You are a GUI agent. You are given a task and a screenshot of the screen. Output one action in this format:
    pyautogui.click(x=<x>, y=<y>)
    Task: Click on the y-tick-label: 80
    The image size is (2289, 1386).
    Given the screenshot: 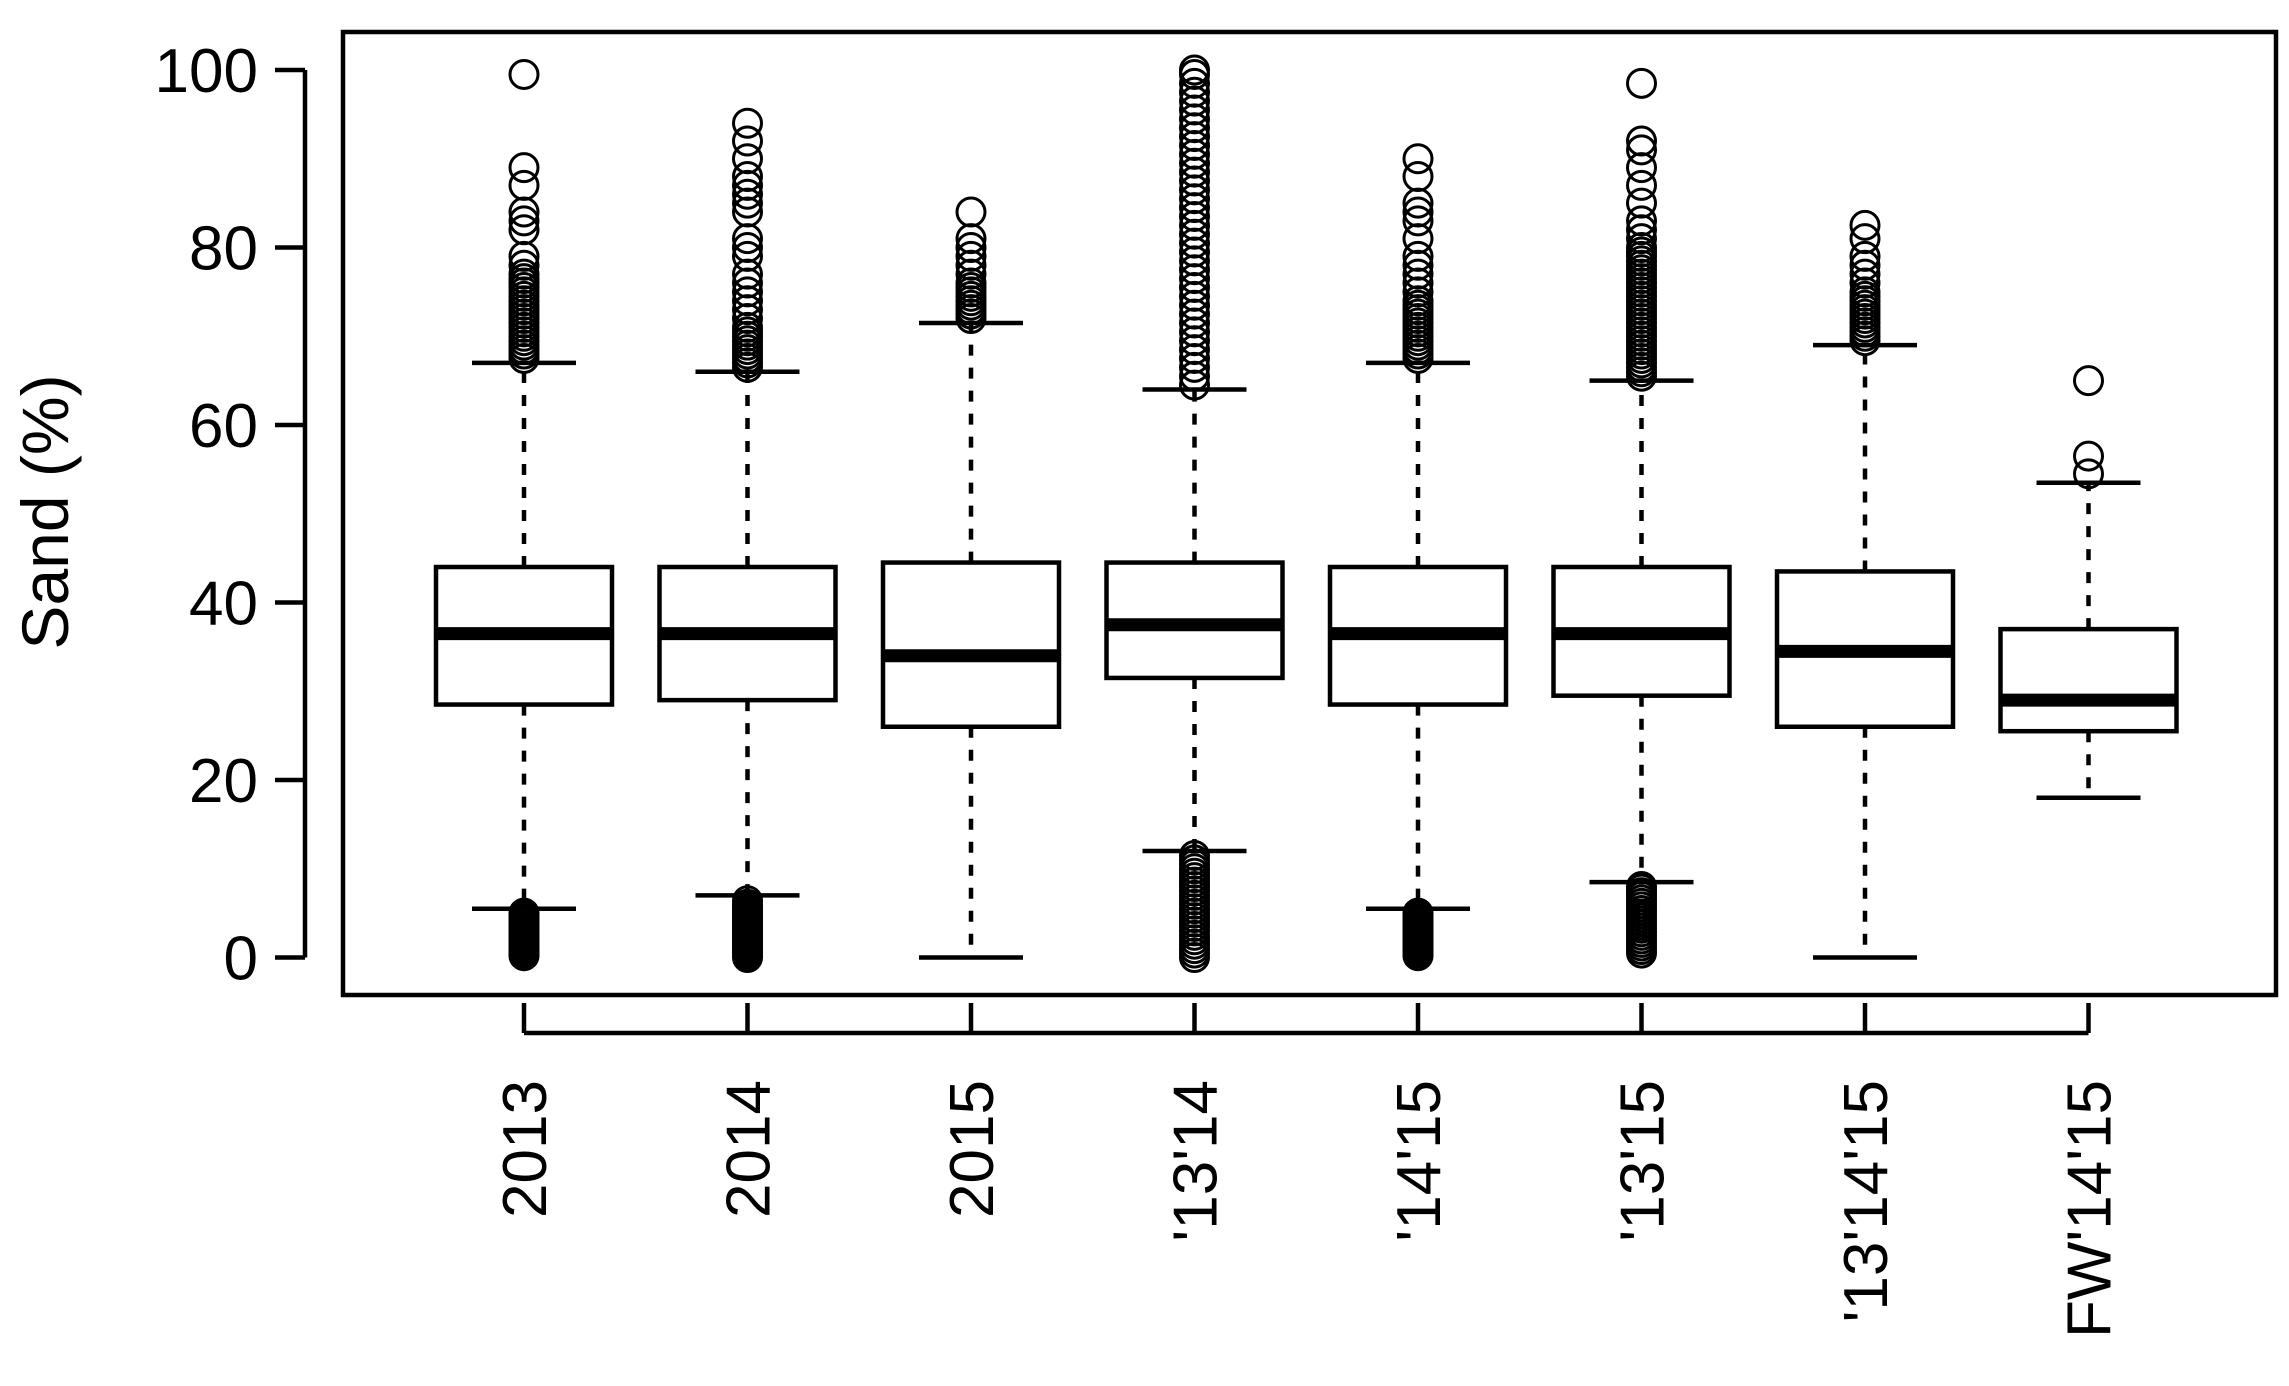 What is the action you would take?
    pyautogui.click(x=223, y=249)
    